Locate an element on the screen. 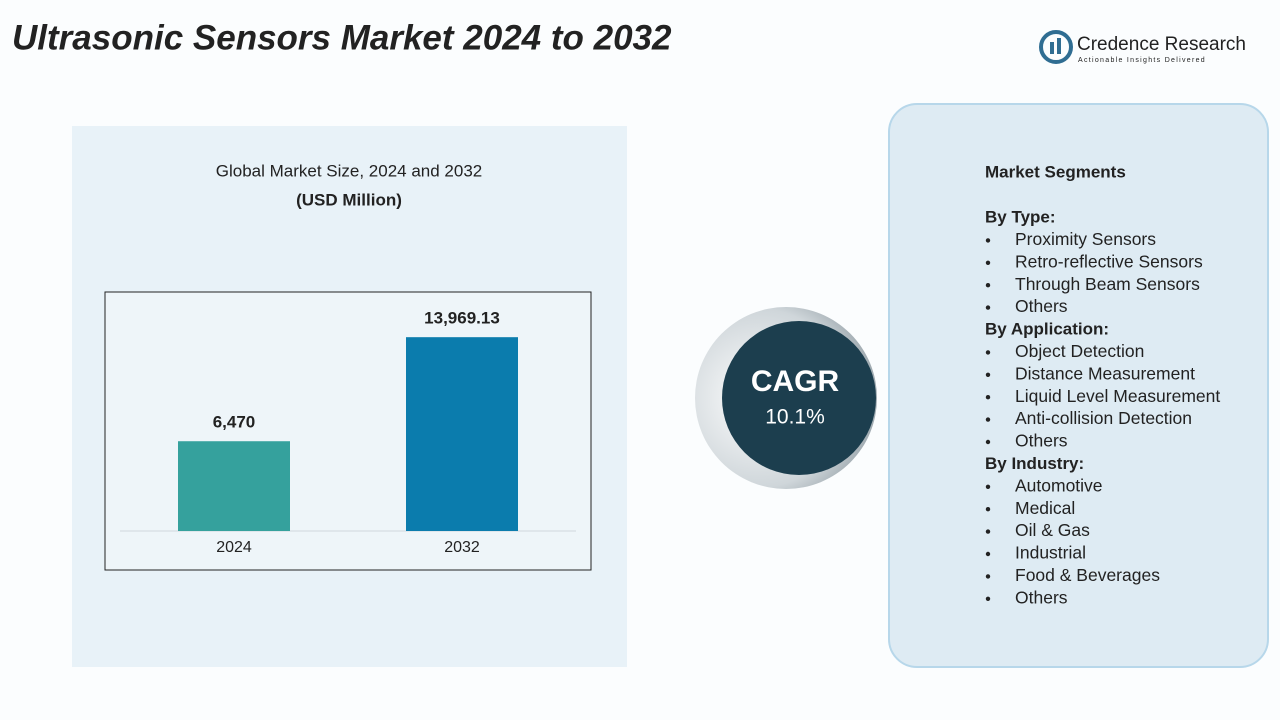 The width and height of the screenshot is (1280, 720). segment-item: Liquid Level Measurement is located at coordinates (1117, 396).